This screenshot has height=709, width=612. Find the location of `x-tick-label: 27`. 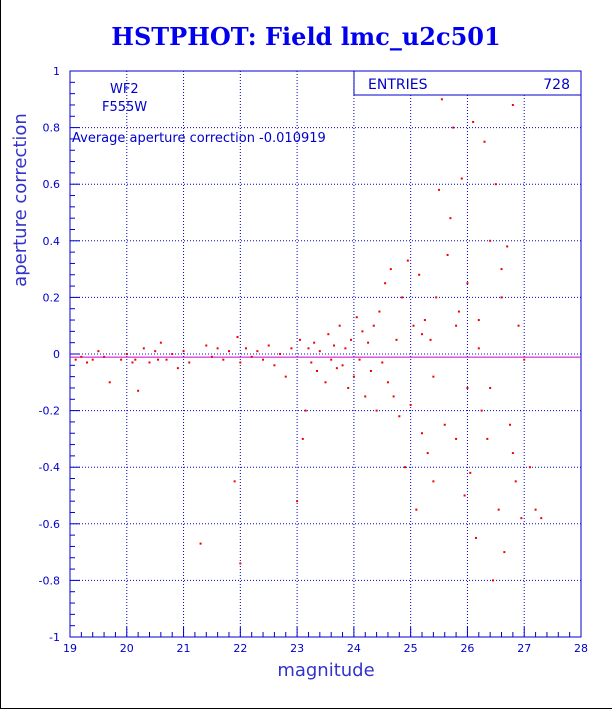

x-tick-label: 27 is located at coordinates (524, 648).